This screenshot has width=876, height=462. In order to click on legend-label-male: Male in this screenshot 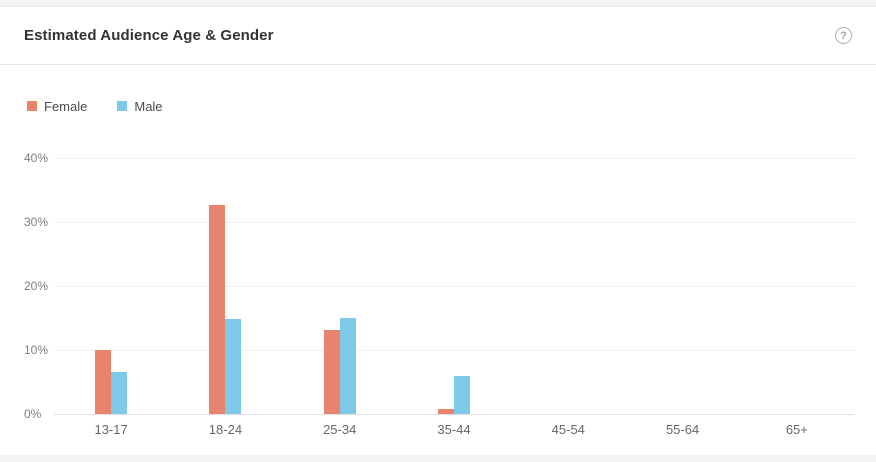, I will do `click(148, 106)`.